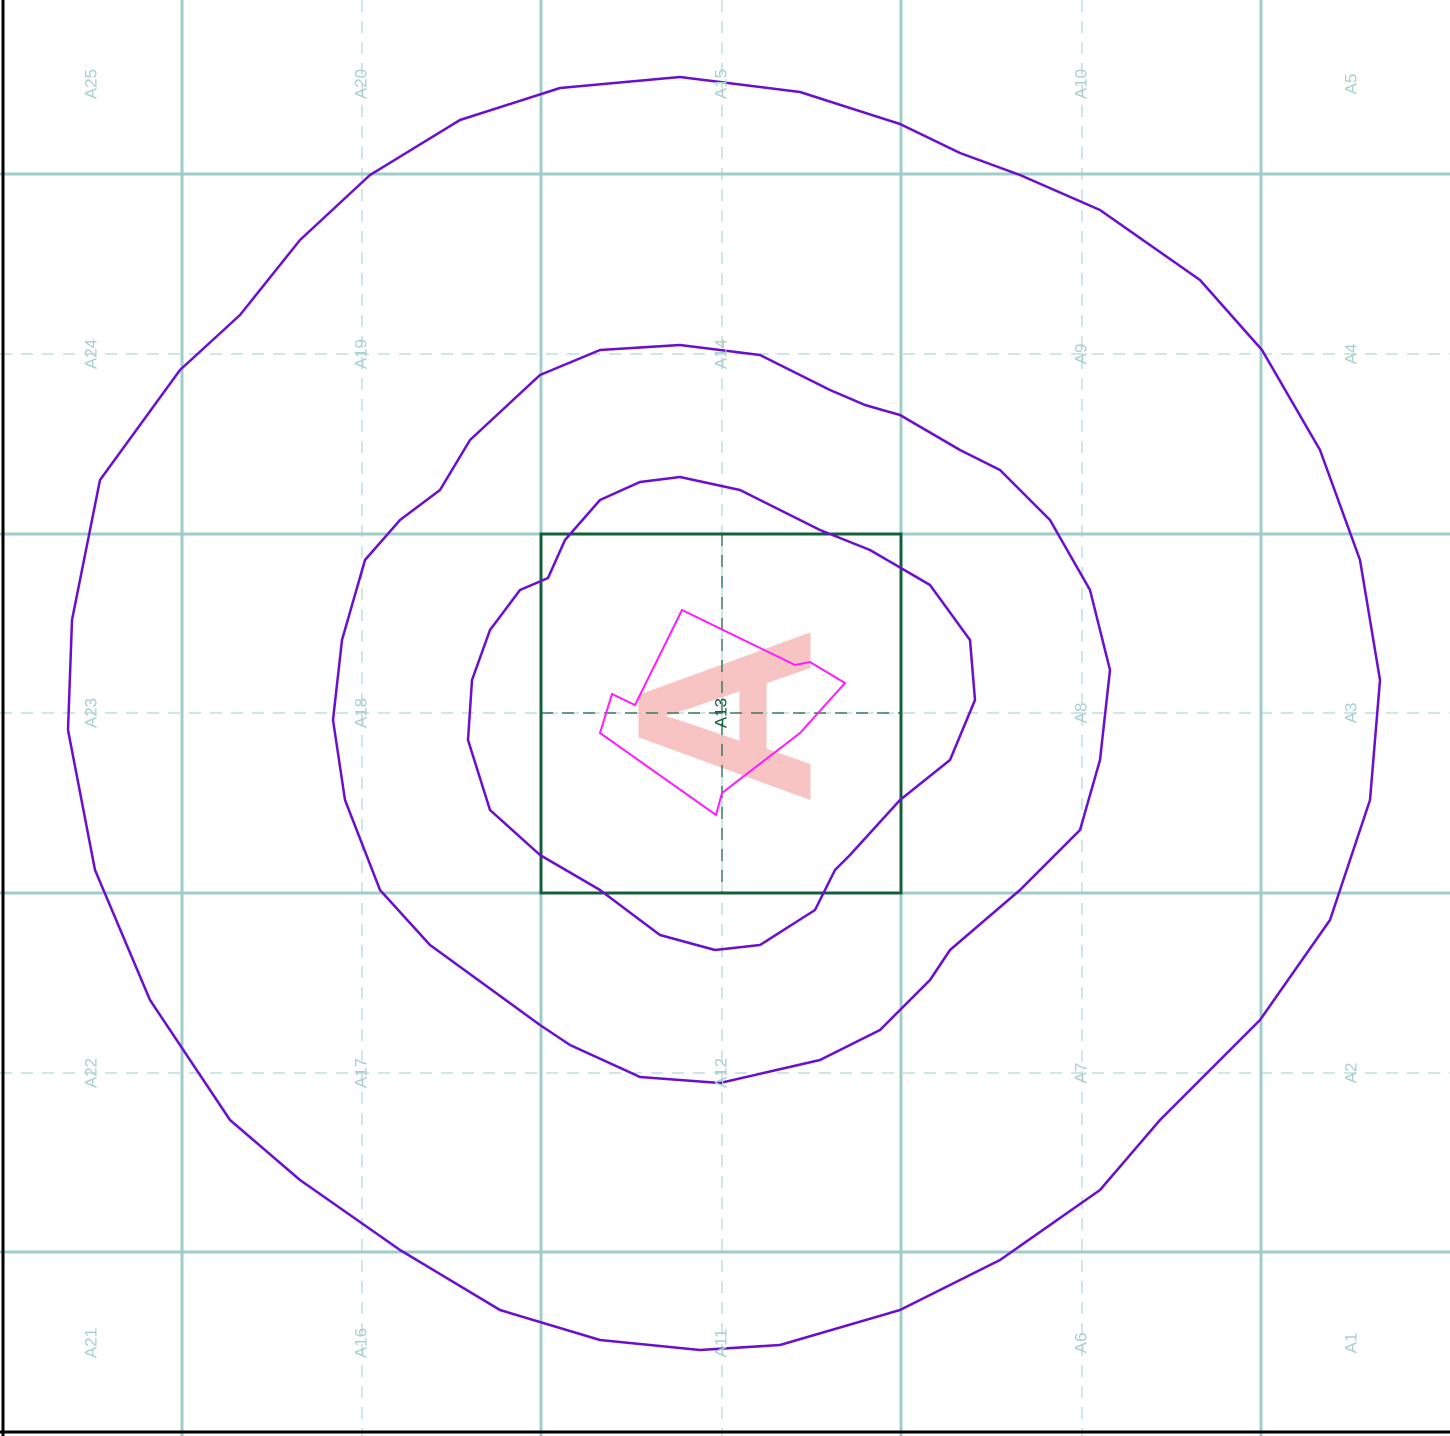  What do you see at coordinates (90, 84) in the screenshot?
I see `cell-label: A25` at bounding box center [90, 84].